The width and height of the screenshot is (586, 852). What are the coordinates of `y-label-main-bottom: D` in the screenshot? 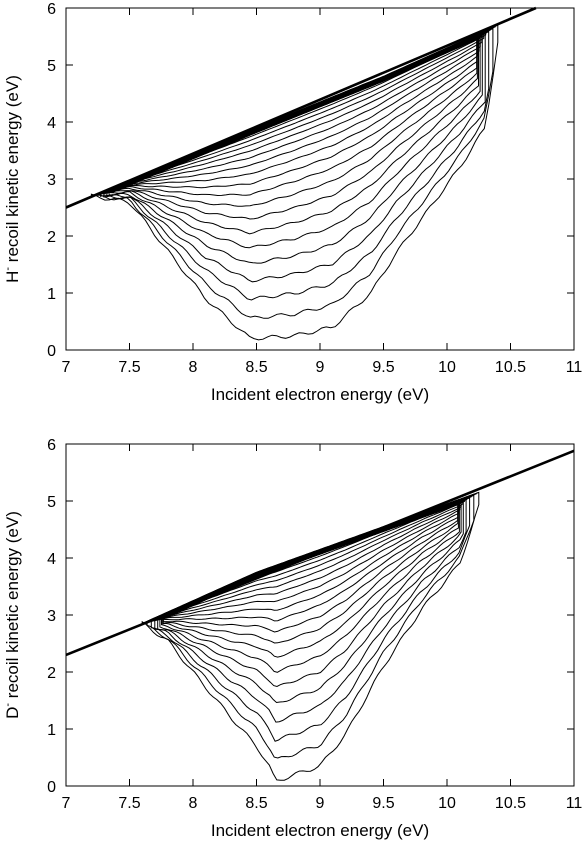 It's located at (12, 713).